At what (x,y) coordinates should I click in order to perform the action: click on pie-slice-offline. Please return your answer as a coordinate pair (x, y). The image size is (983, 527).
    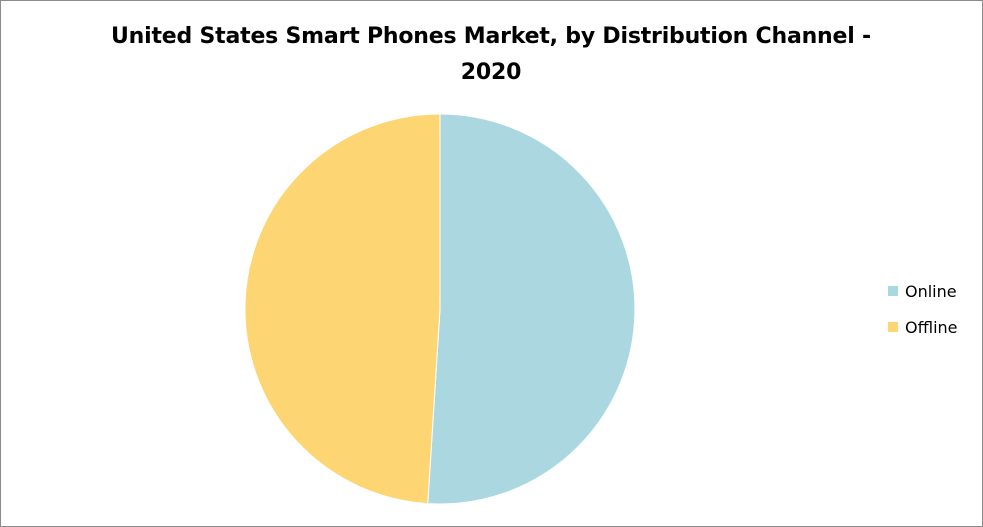
    Looking at the image, I should click on (342, 309).